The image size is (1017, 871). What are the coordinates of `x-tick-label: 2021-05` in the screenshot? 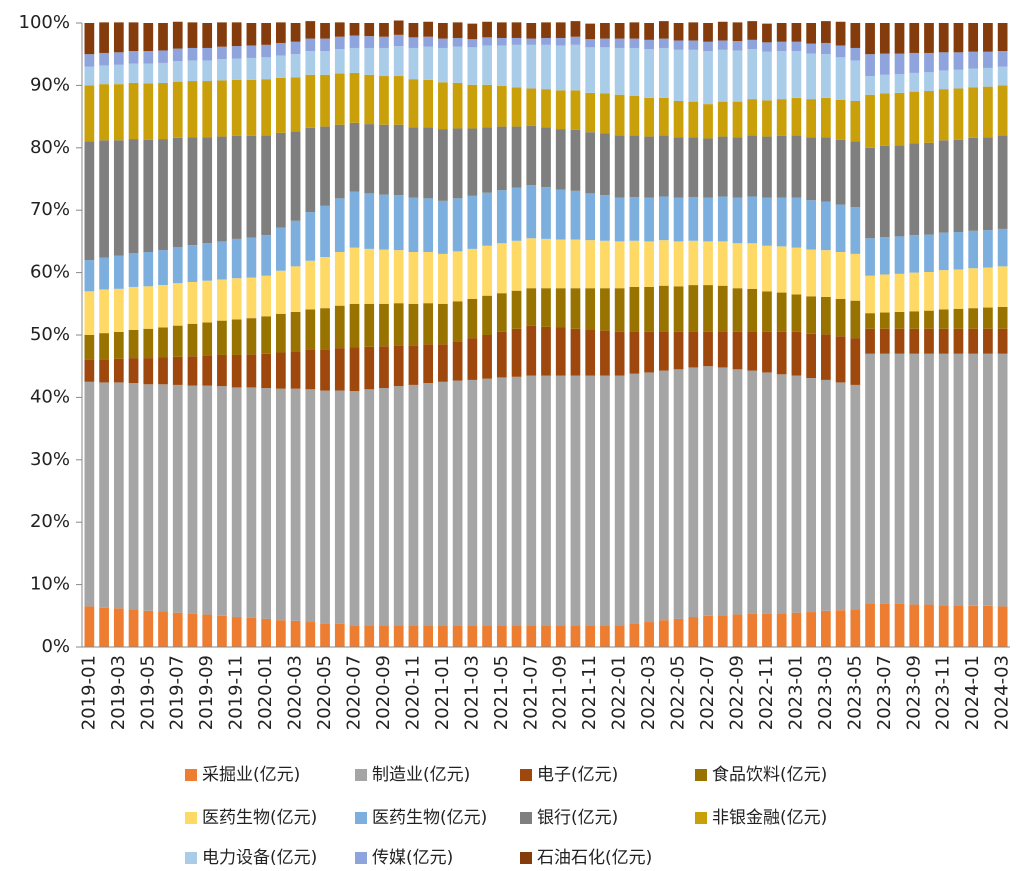 It's located at (501, 692).